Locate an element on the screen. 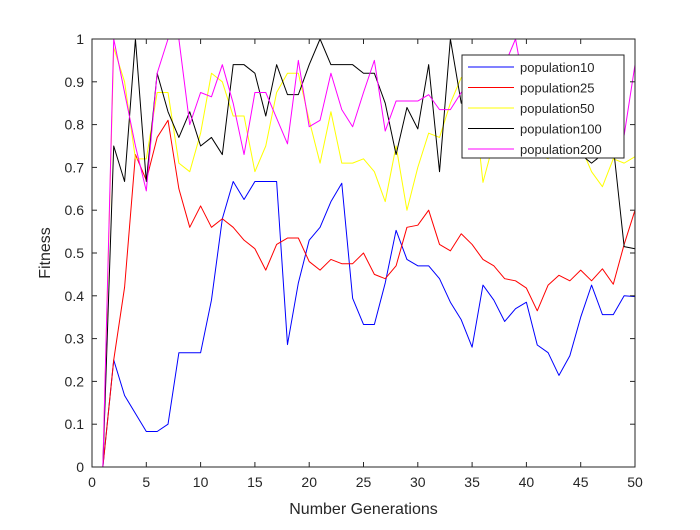  legend-label-population25: population25 is located at coordinates (557, 88).